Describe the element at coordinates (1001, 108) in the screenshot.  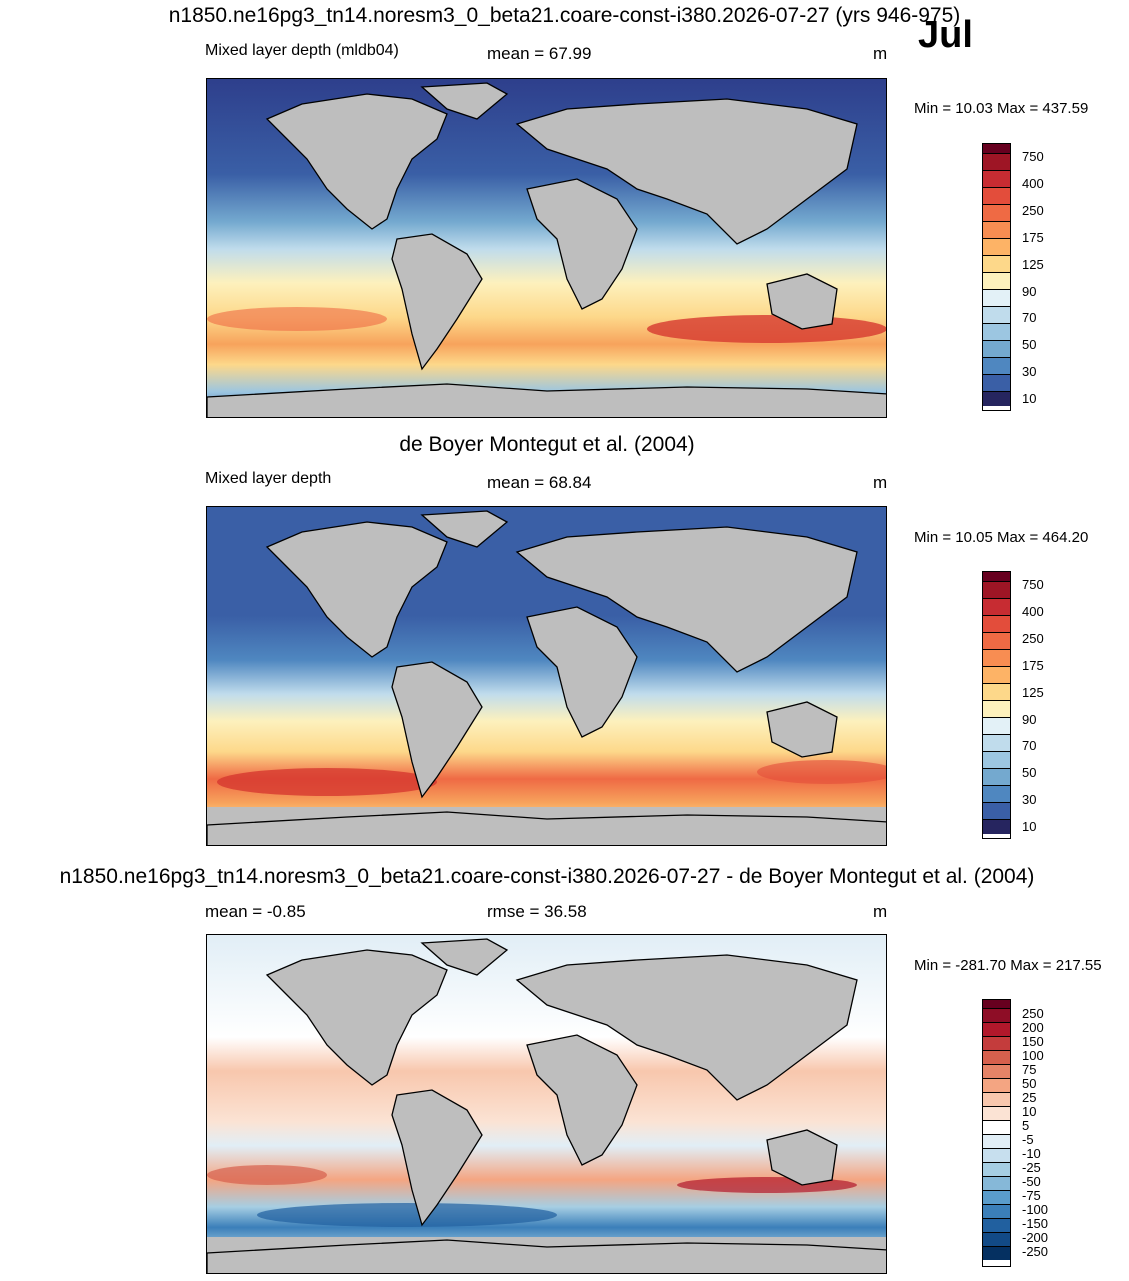
I see `panel-1-minmax: Min = 10.03 Max = 437.59` at that location.